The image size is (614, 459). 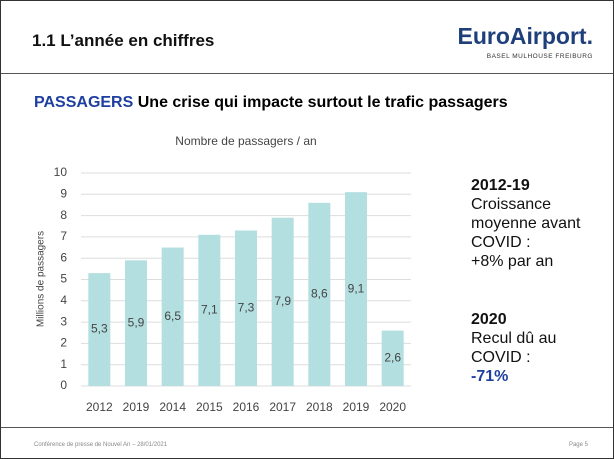 I want to click on y-tick-label: 10, so click(x=61, y=172).